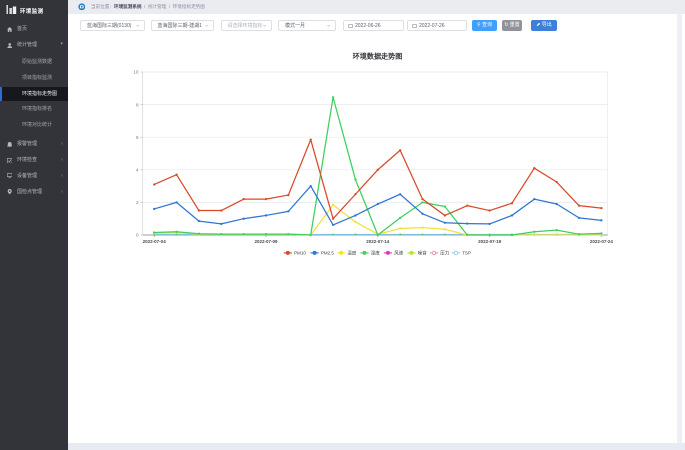  Describe the element at coordinates (136, 72) in the screenshot. I see `svg-text: 10` at that location.